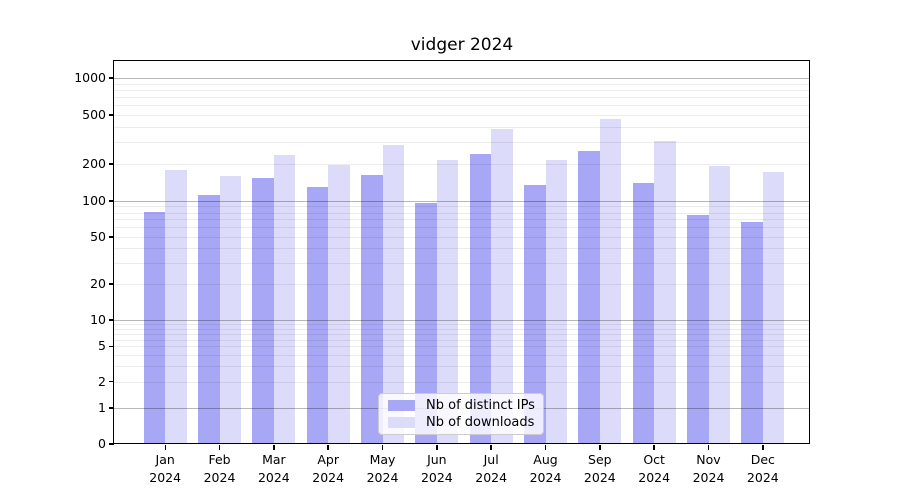 Image resolution: width=900 pixels, height=500 pixels. What do you see at coordinates (98, 319) in the screenshot?
I see `y-tick-label: 10` at bounding box center [98, 319].